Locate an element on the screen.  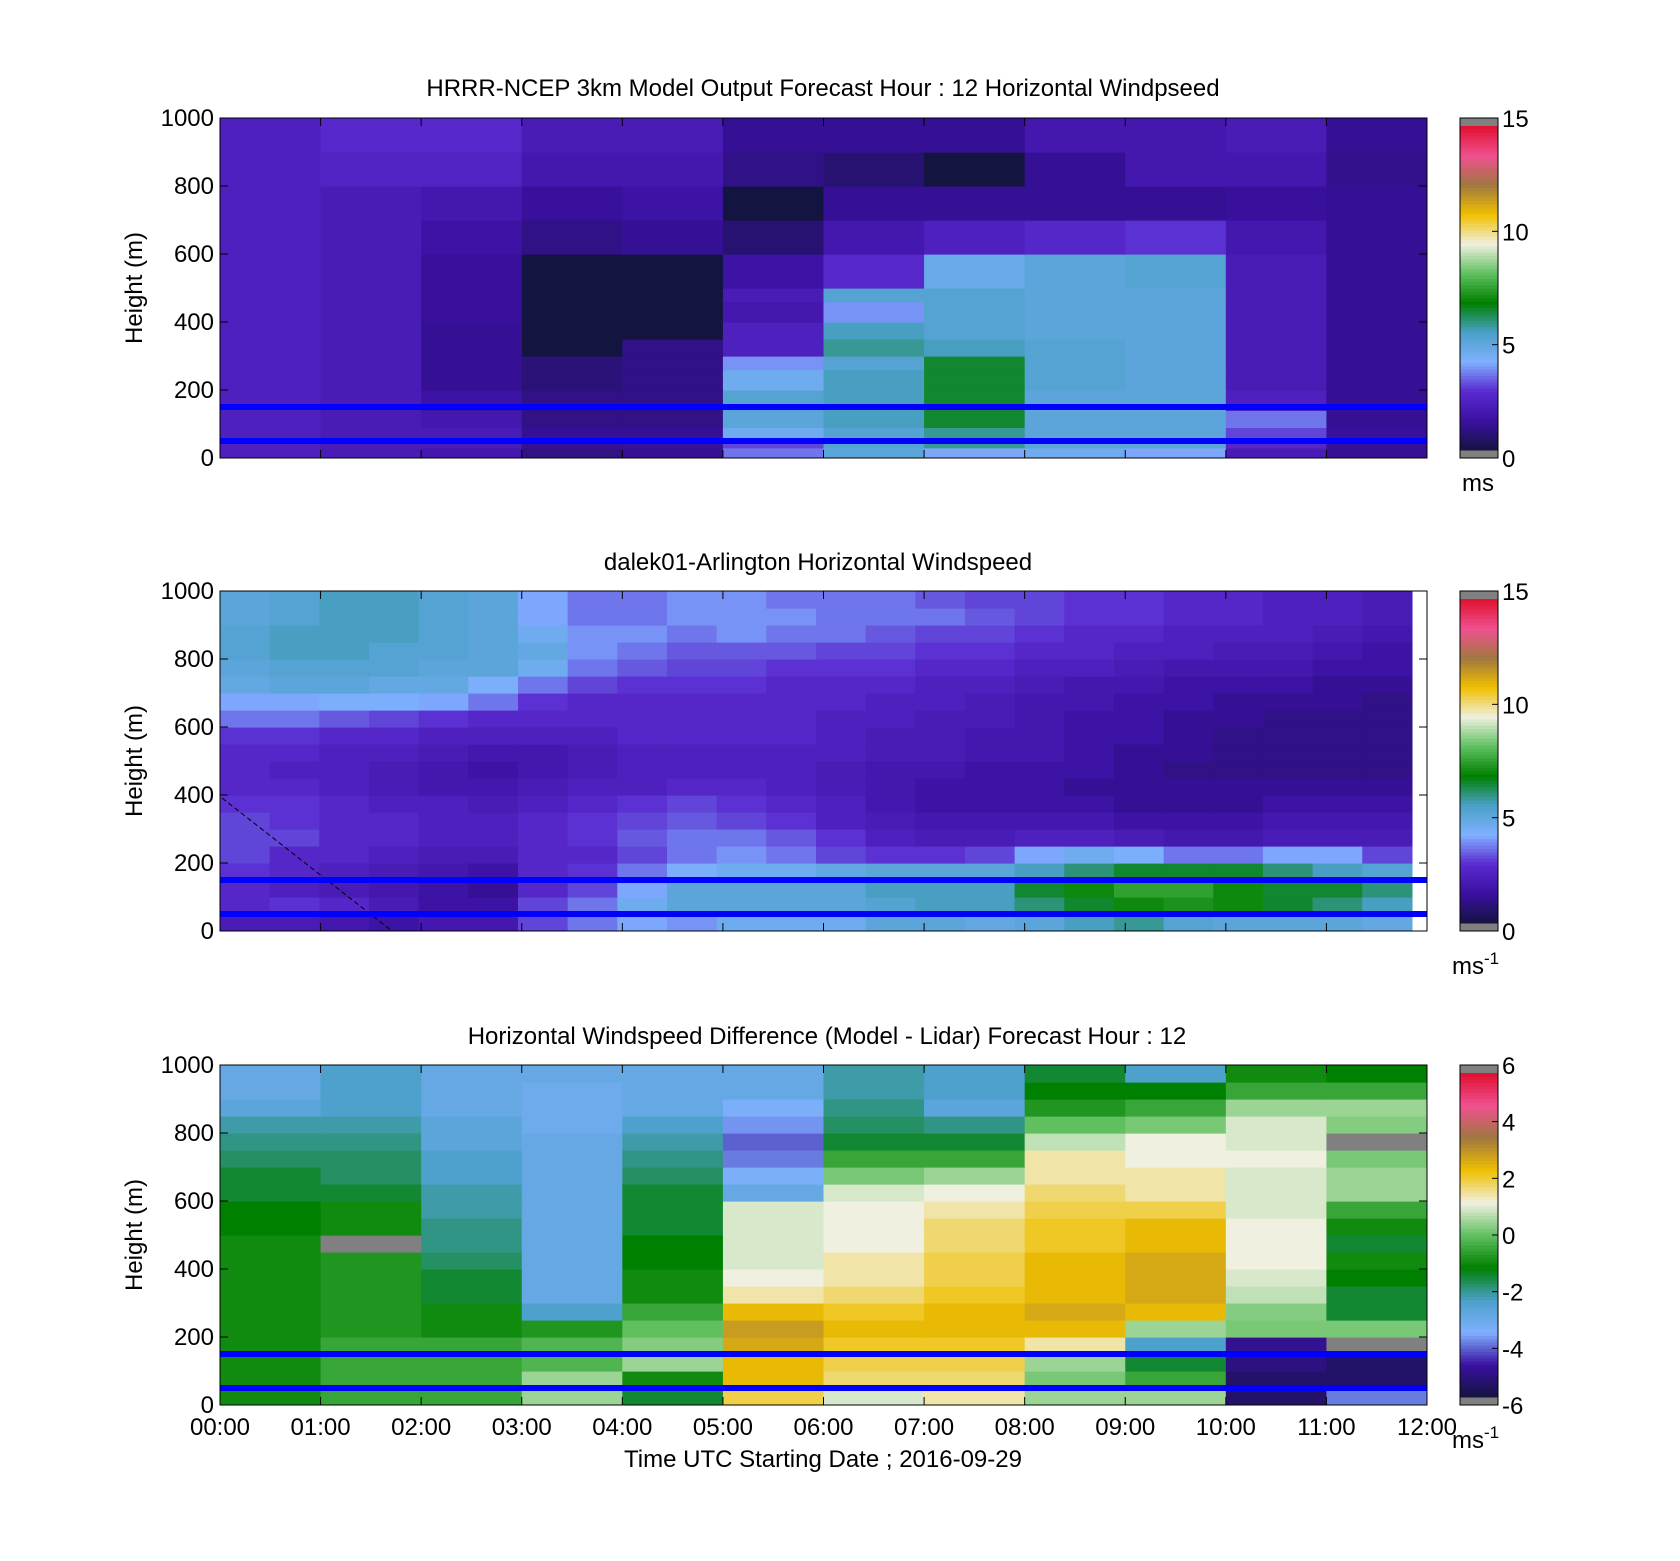
y-tick-label: 800 is located at coordinates (194, 186).